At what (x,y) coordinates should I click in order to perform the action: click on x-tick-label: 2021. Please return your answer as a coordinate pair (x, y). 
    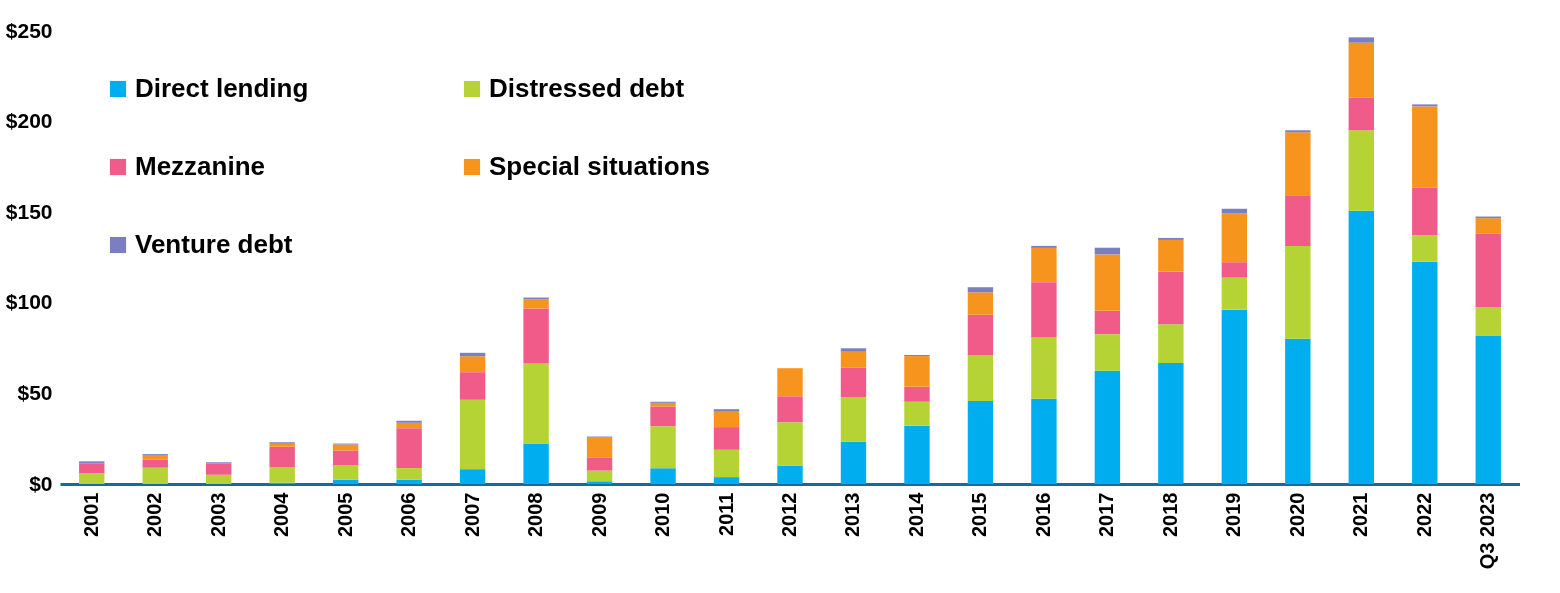
    Looking at the image, I should click on (1360, 514).